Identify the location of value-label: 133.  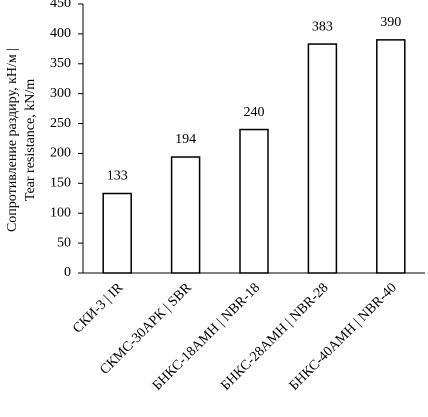
(117, 176).